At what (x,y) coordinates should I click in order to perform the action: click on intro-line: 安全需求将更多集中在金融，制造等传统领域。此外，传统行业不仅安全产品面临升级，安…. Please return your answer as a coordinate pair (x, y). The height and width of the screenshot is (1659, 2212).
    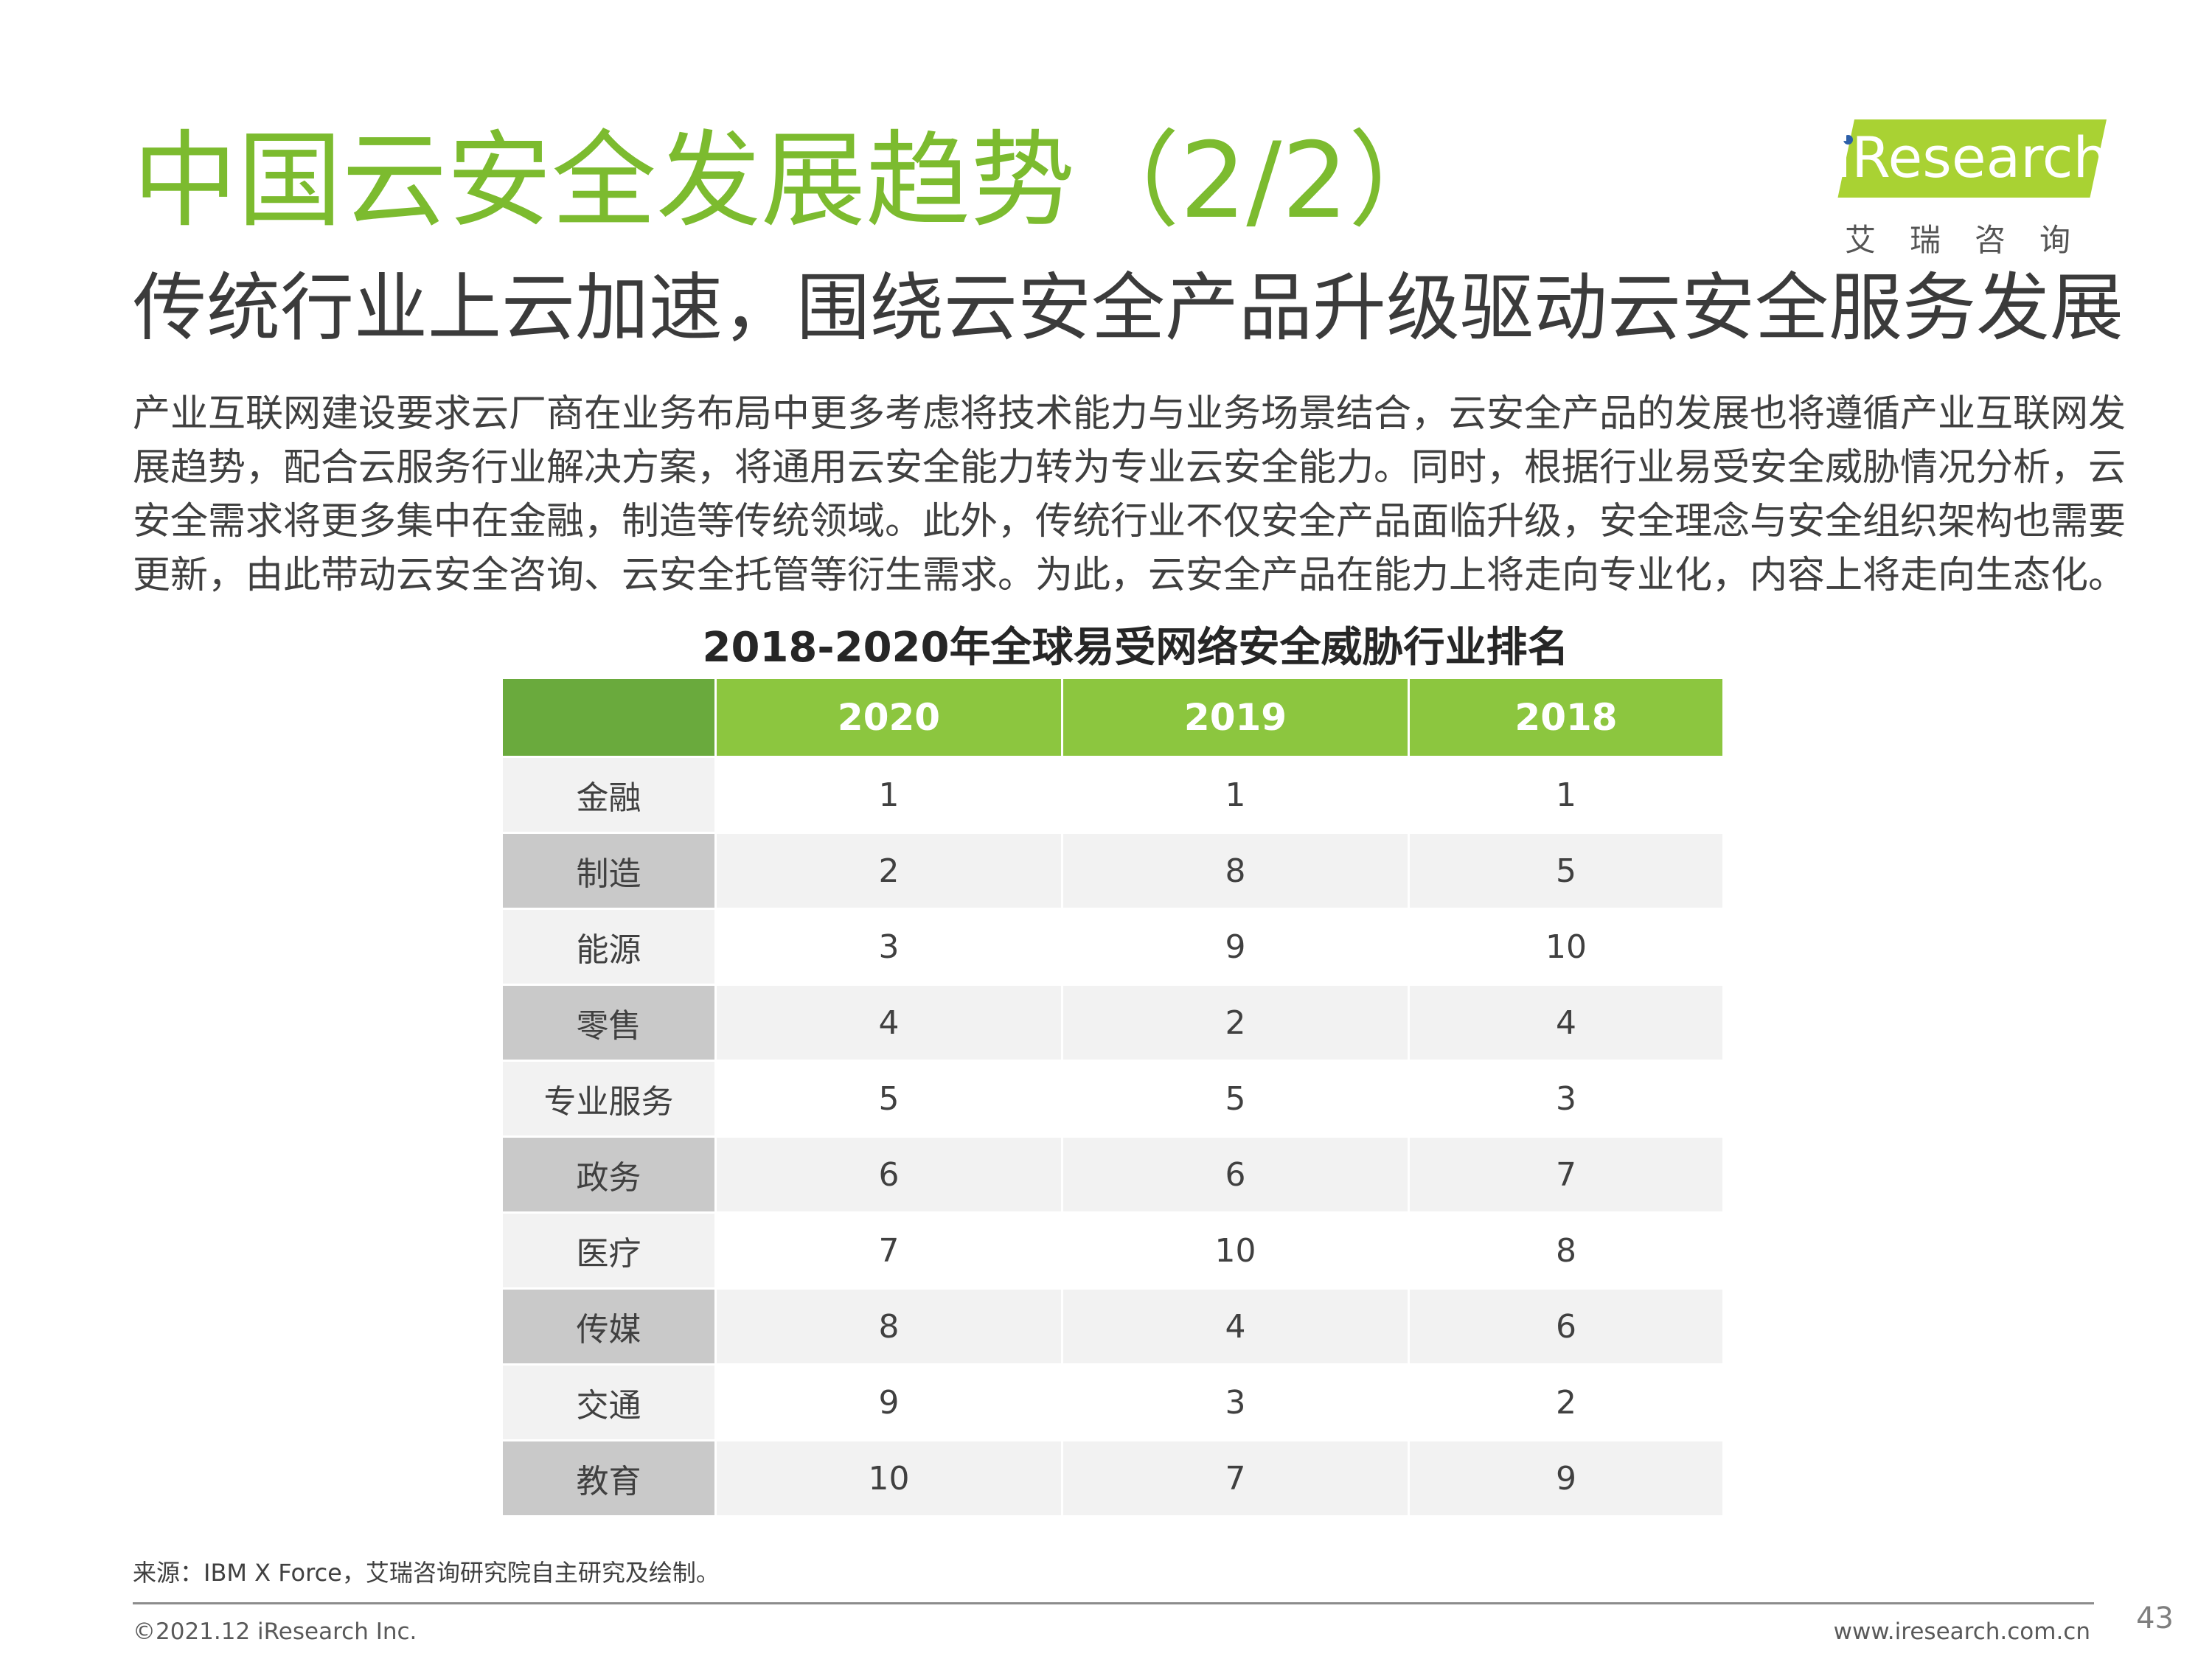
    Looking at the image, I should click on (1129, 521).